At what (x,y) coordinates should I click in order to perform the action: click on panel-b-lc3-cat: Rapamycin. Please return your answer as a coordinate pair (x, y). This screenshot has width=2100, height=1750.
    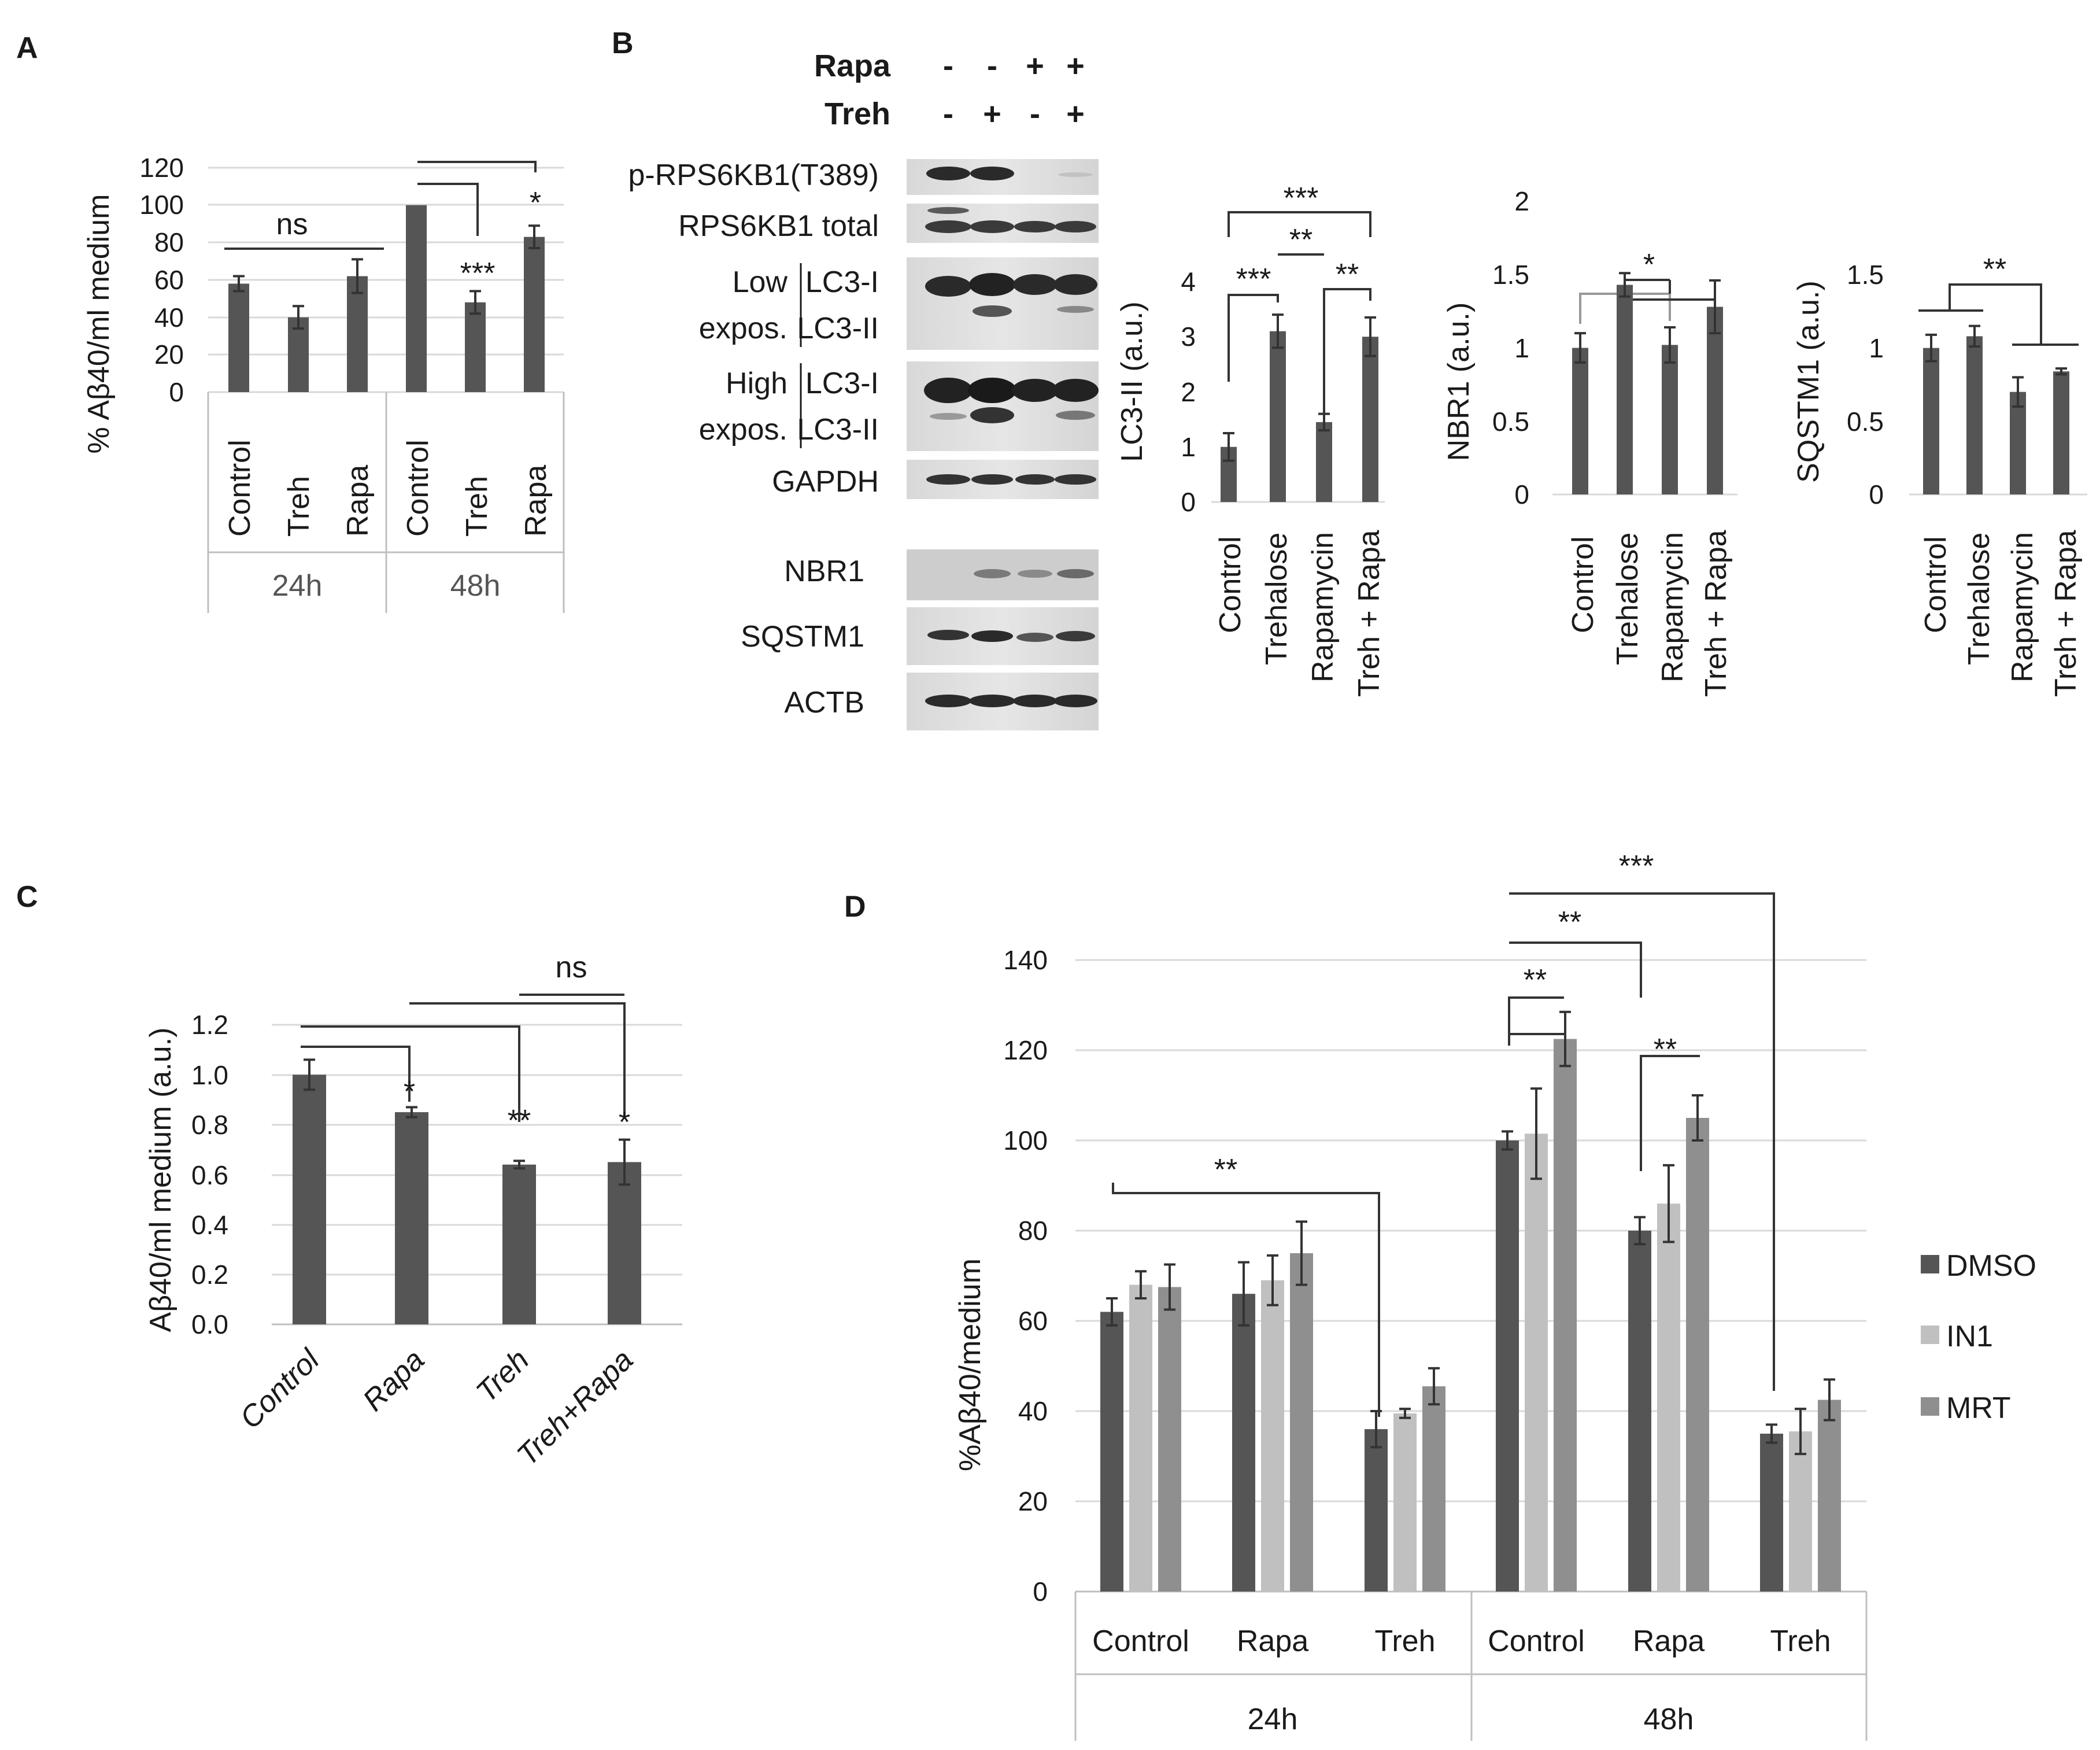
    Looking at the image, I should click on (1323, 607).